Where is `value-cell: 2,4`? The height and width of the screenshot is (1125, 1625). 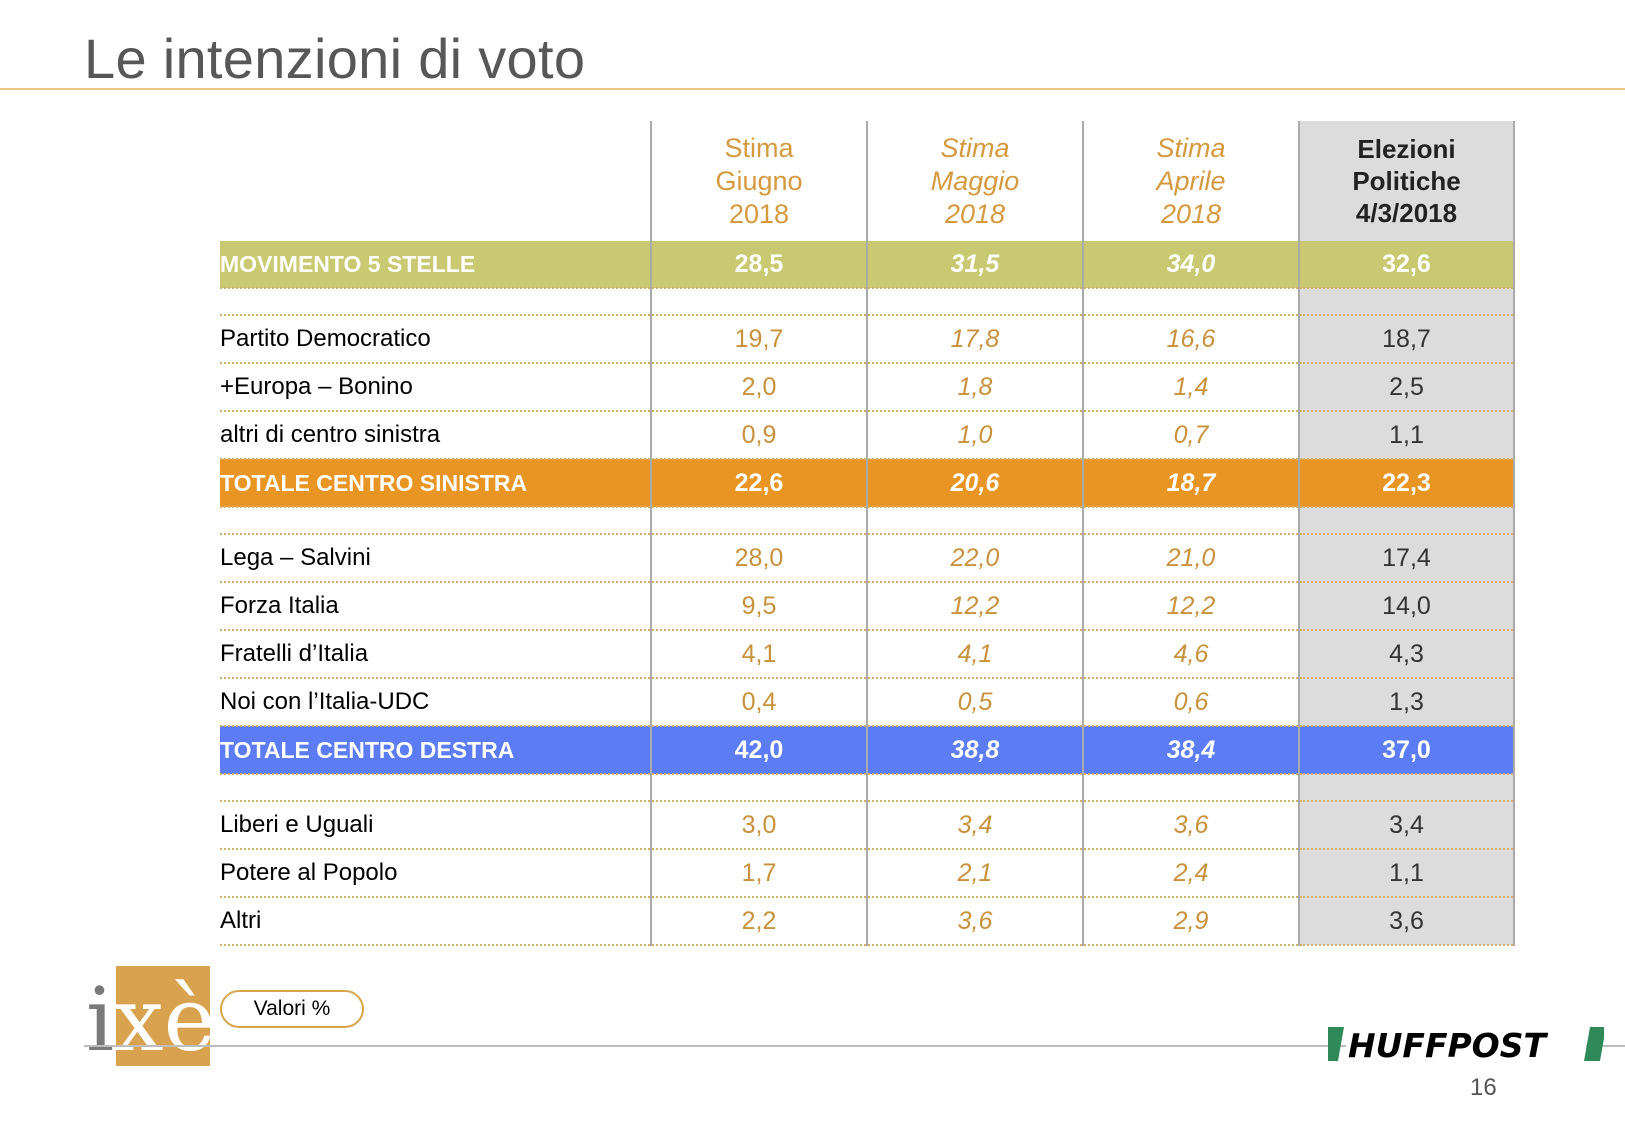
value-cell: 2,4 is located at coordinates (1190, 873).